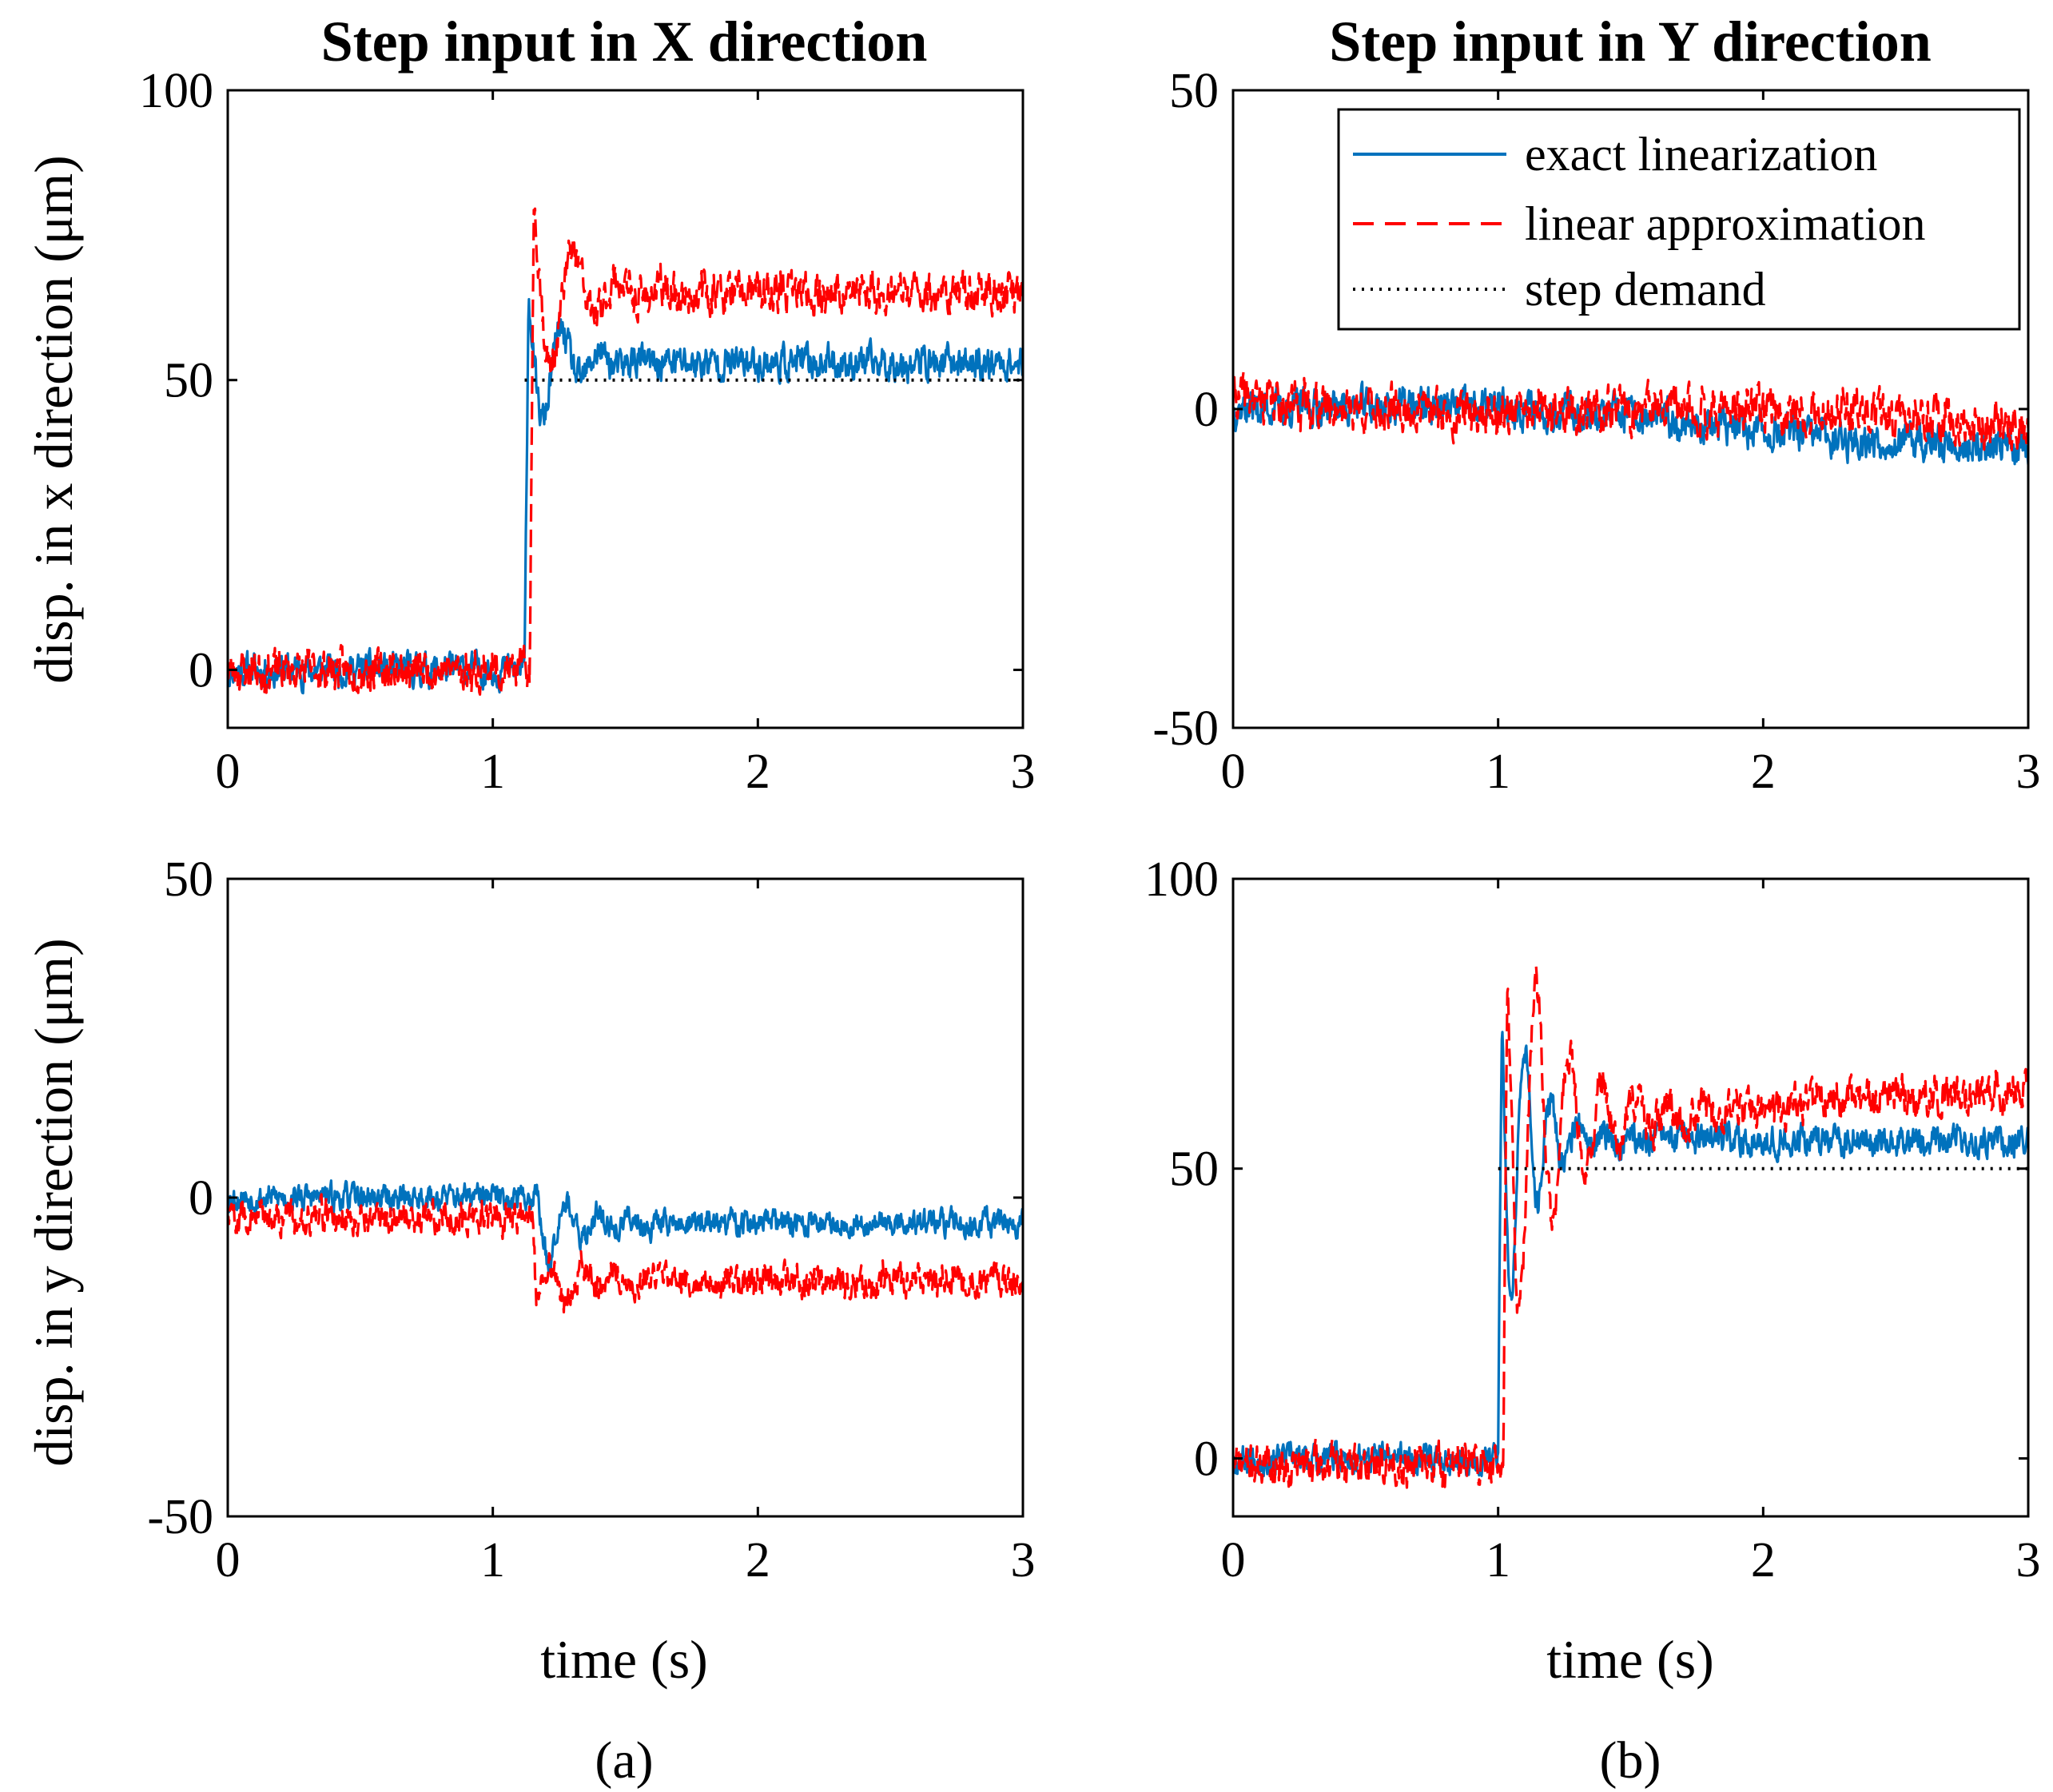  I want to click on axes-frame-b_bottom, so click(1630, 1197).